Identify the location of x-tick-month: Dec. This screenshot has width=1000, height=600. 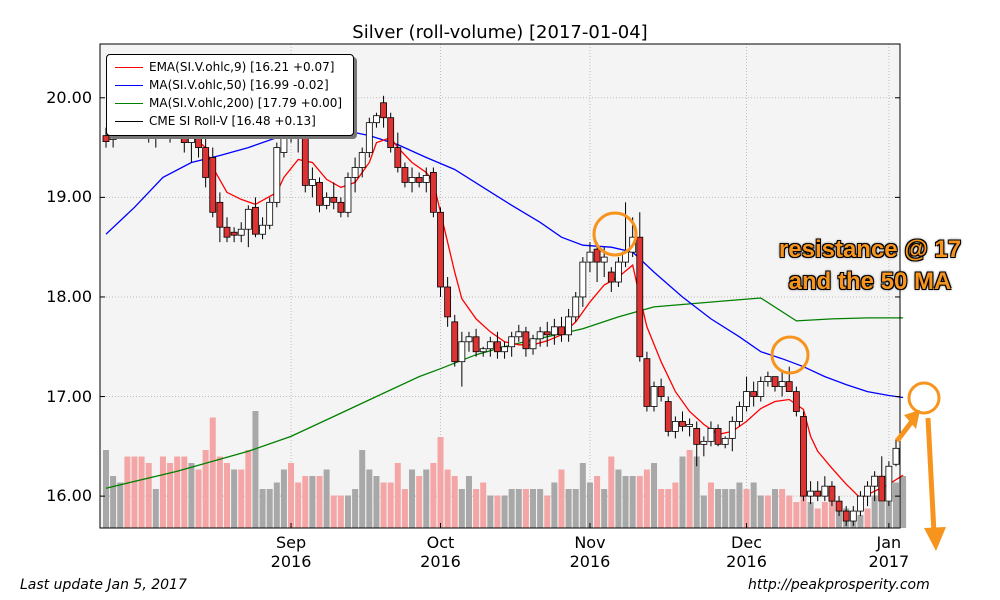
(747, 542).